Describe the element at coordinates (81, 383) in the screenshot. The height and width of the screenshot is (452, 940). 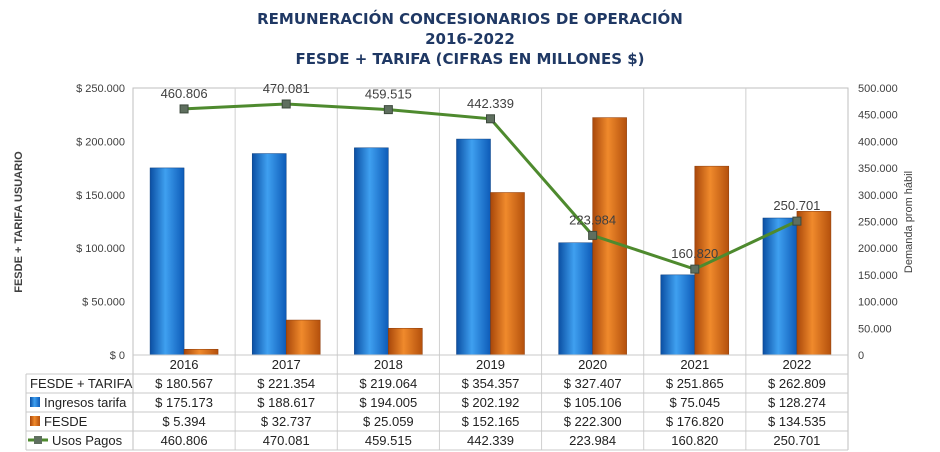
I see `table-row-header: FESDE + TARIFA` at that location.